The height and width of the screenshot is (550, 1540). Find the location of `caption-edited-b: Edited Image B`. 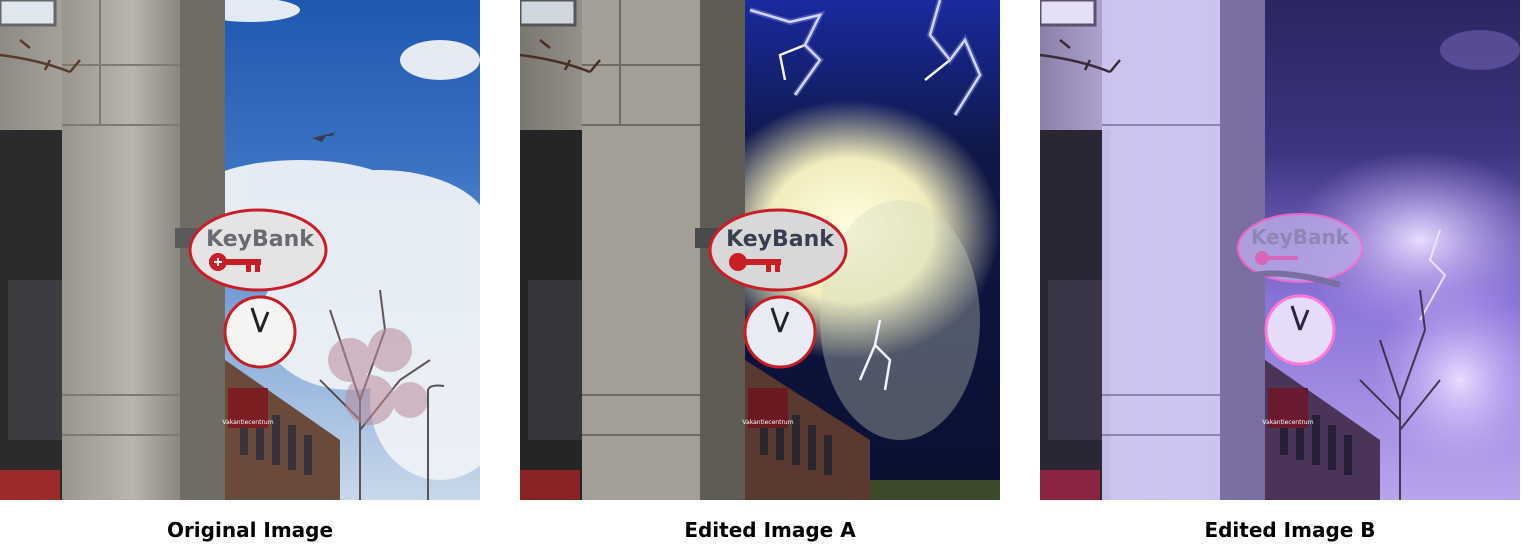

caption-edited-b: Edited Image B is located at coordinates (1290, 530).